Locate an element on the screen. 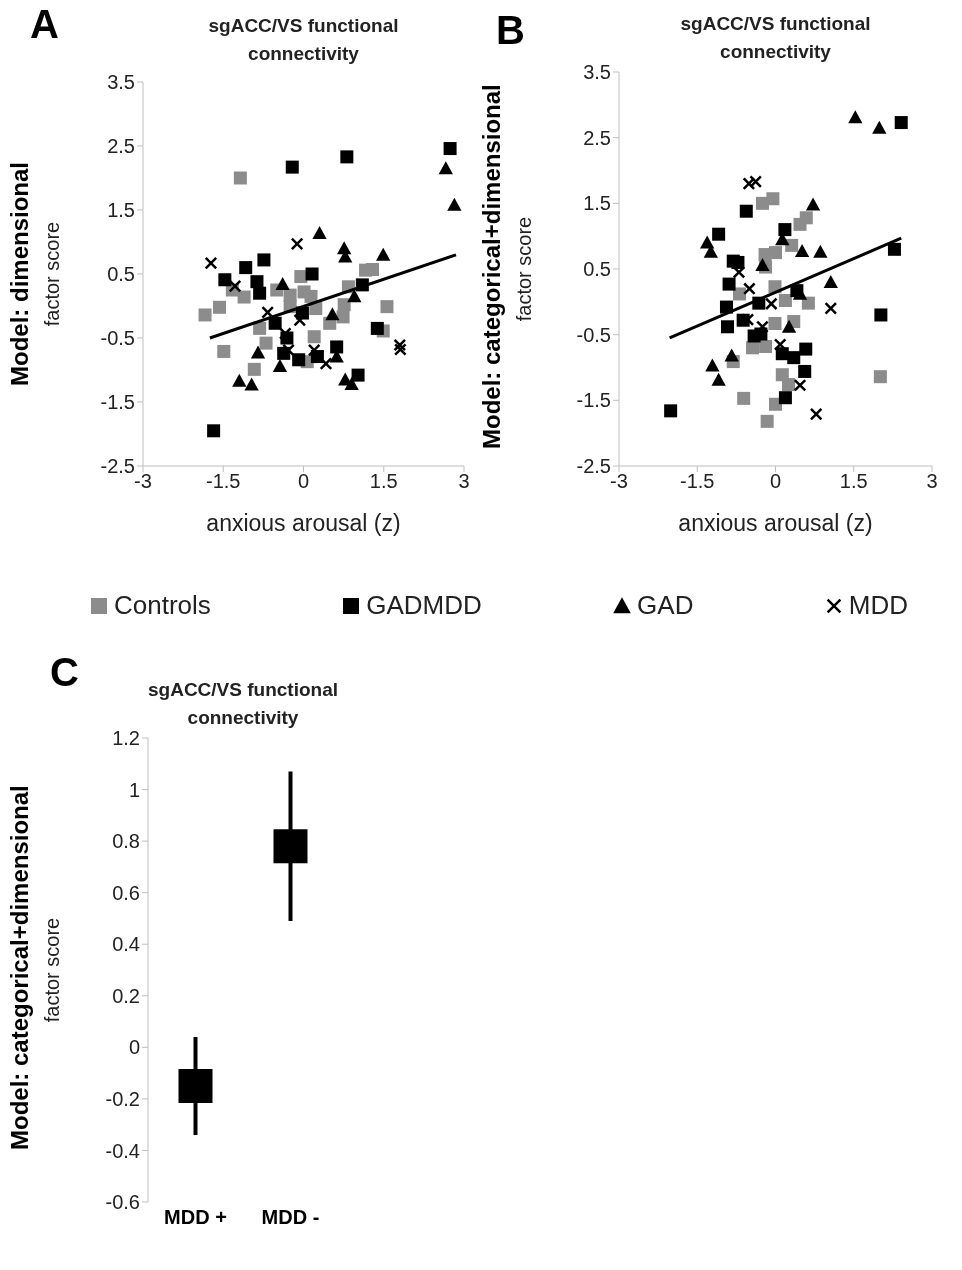 The height and width of the screenshot is (1270, 962). x-tick-label: -3 is located at coordinates (619, 481).